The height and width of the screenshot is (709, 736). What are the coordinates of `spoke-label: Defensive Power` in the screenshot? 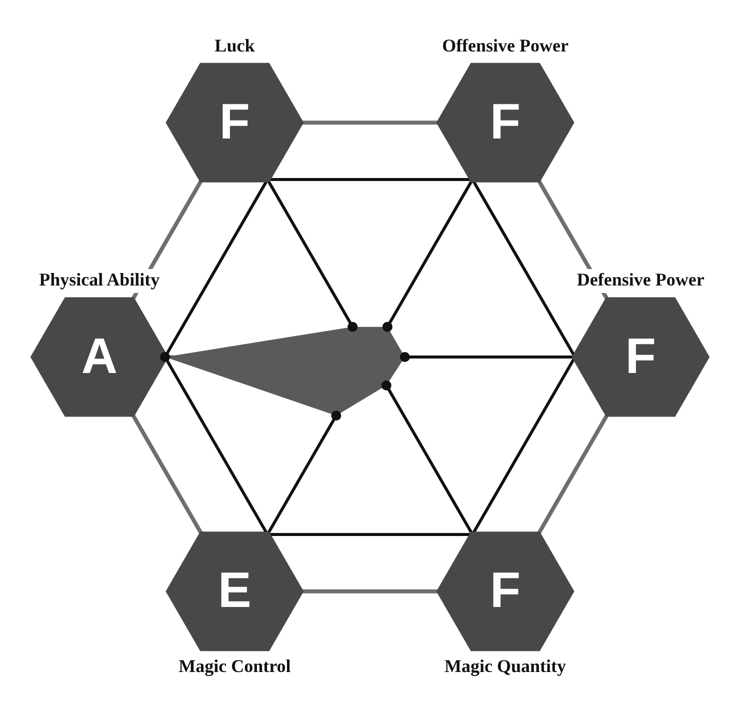 It's located at (640, 280).